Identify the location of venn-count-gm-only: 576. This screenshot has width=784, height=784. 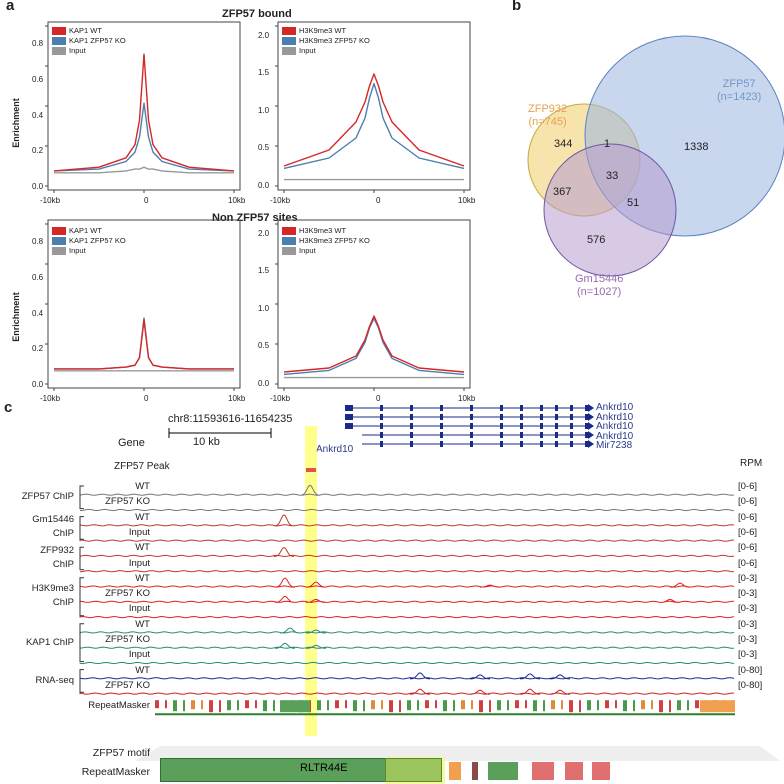
(596, 240).